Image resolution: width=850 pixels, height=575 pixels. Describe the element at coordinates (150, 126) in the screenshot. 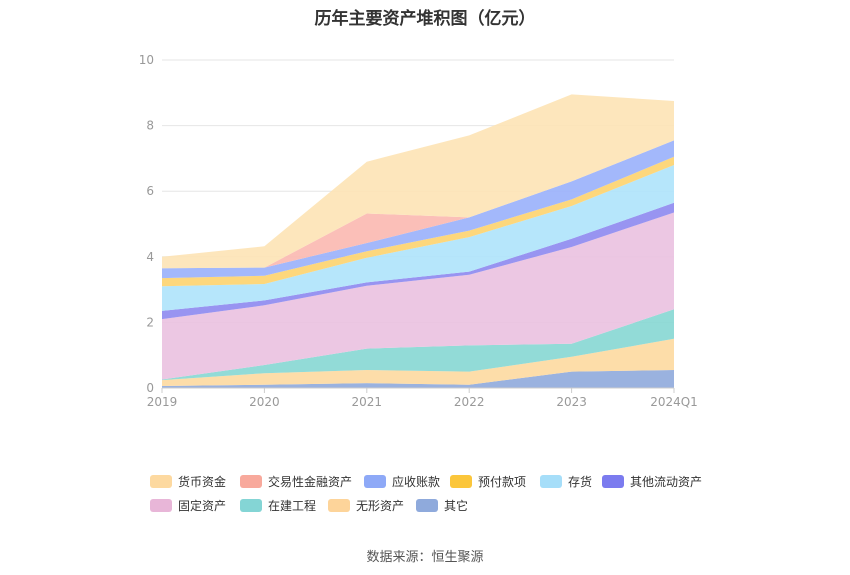

I see `y-tick-label: 8` at that location.